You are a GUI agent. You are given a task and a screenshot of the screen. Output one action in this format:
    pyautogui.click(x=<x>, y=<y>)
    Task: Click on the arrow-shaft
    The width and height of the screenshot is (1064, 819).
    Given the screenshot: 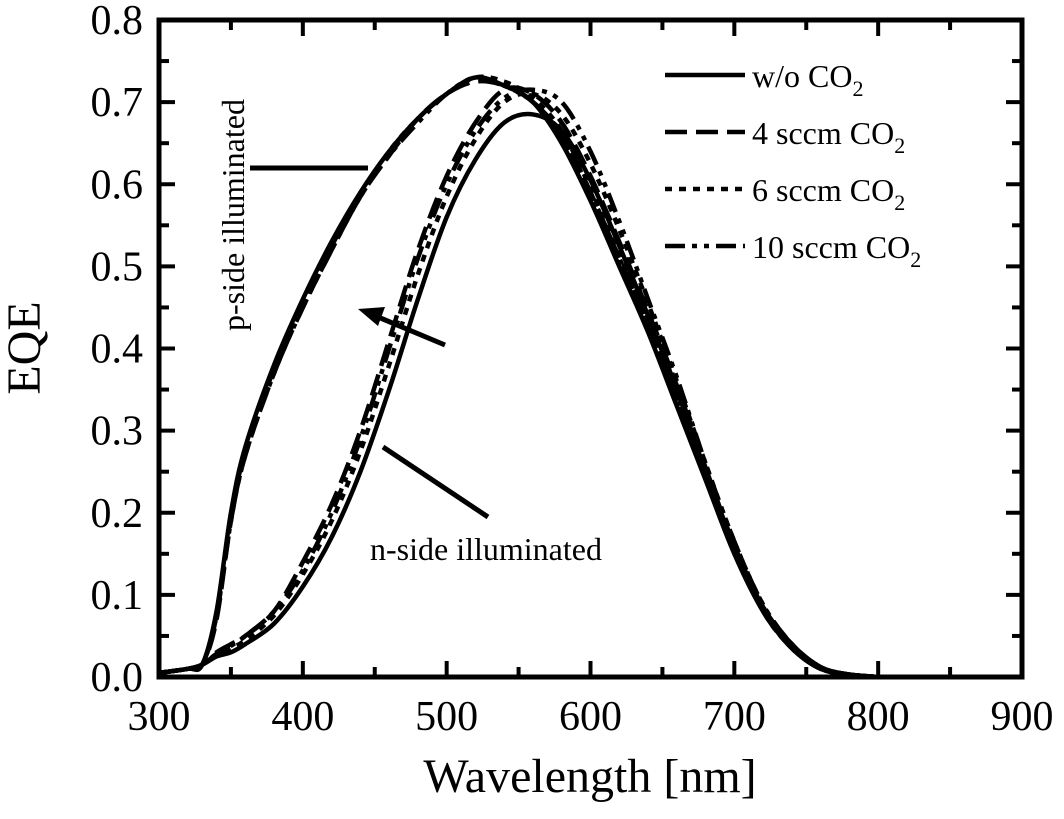 What is the action you would take?
    pyautogui.click(x=411, y=331)
    